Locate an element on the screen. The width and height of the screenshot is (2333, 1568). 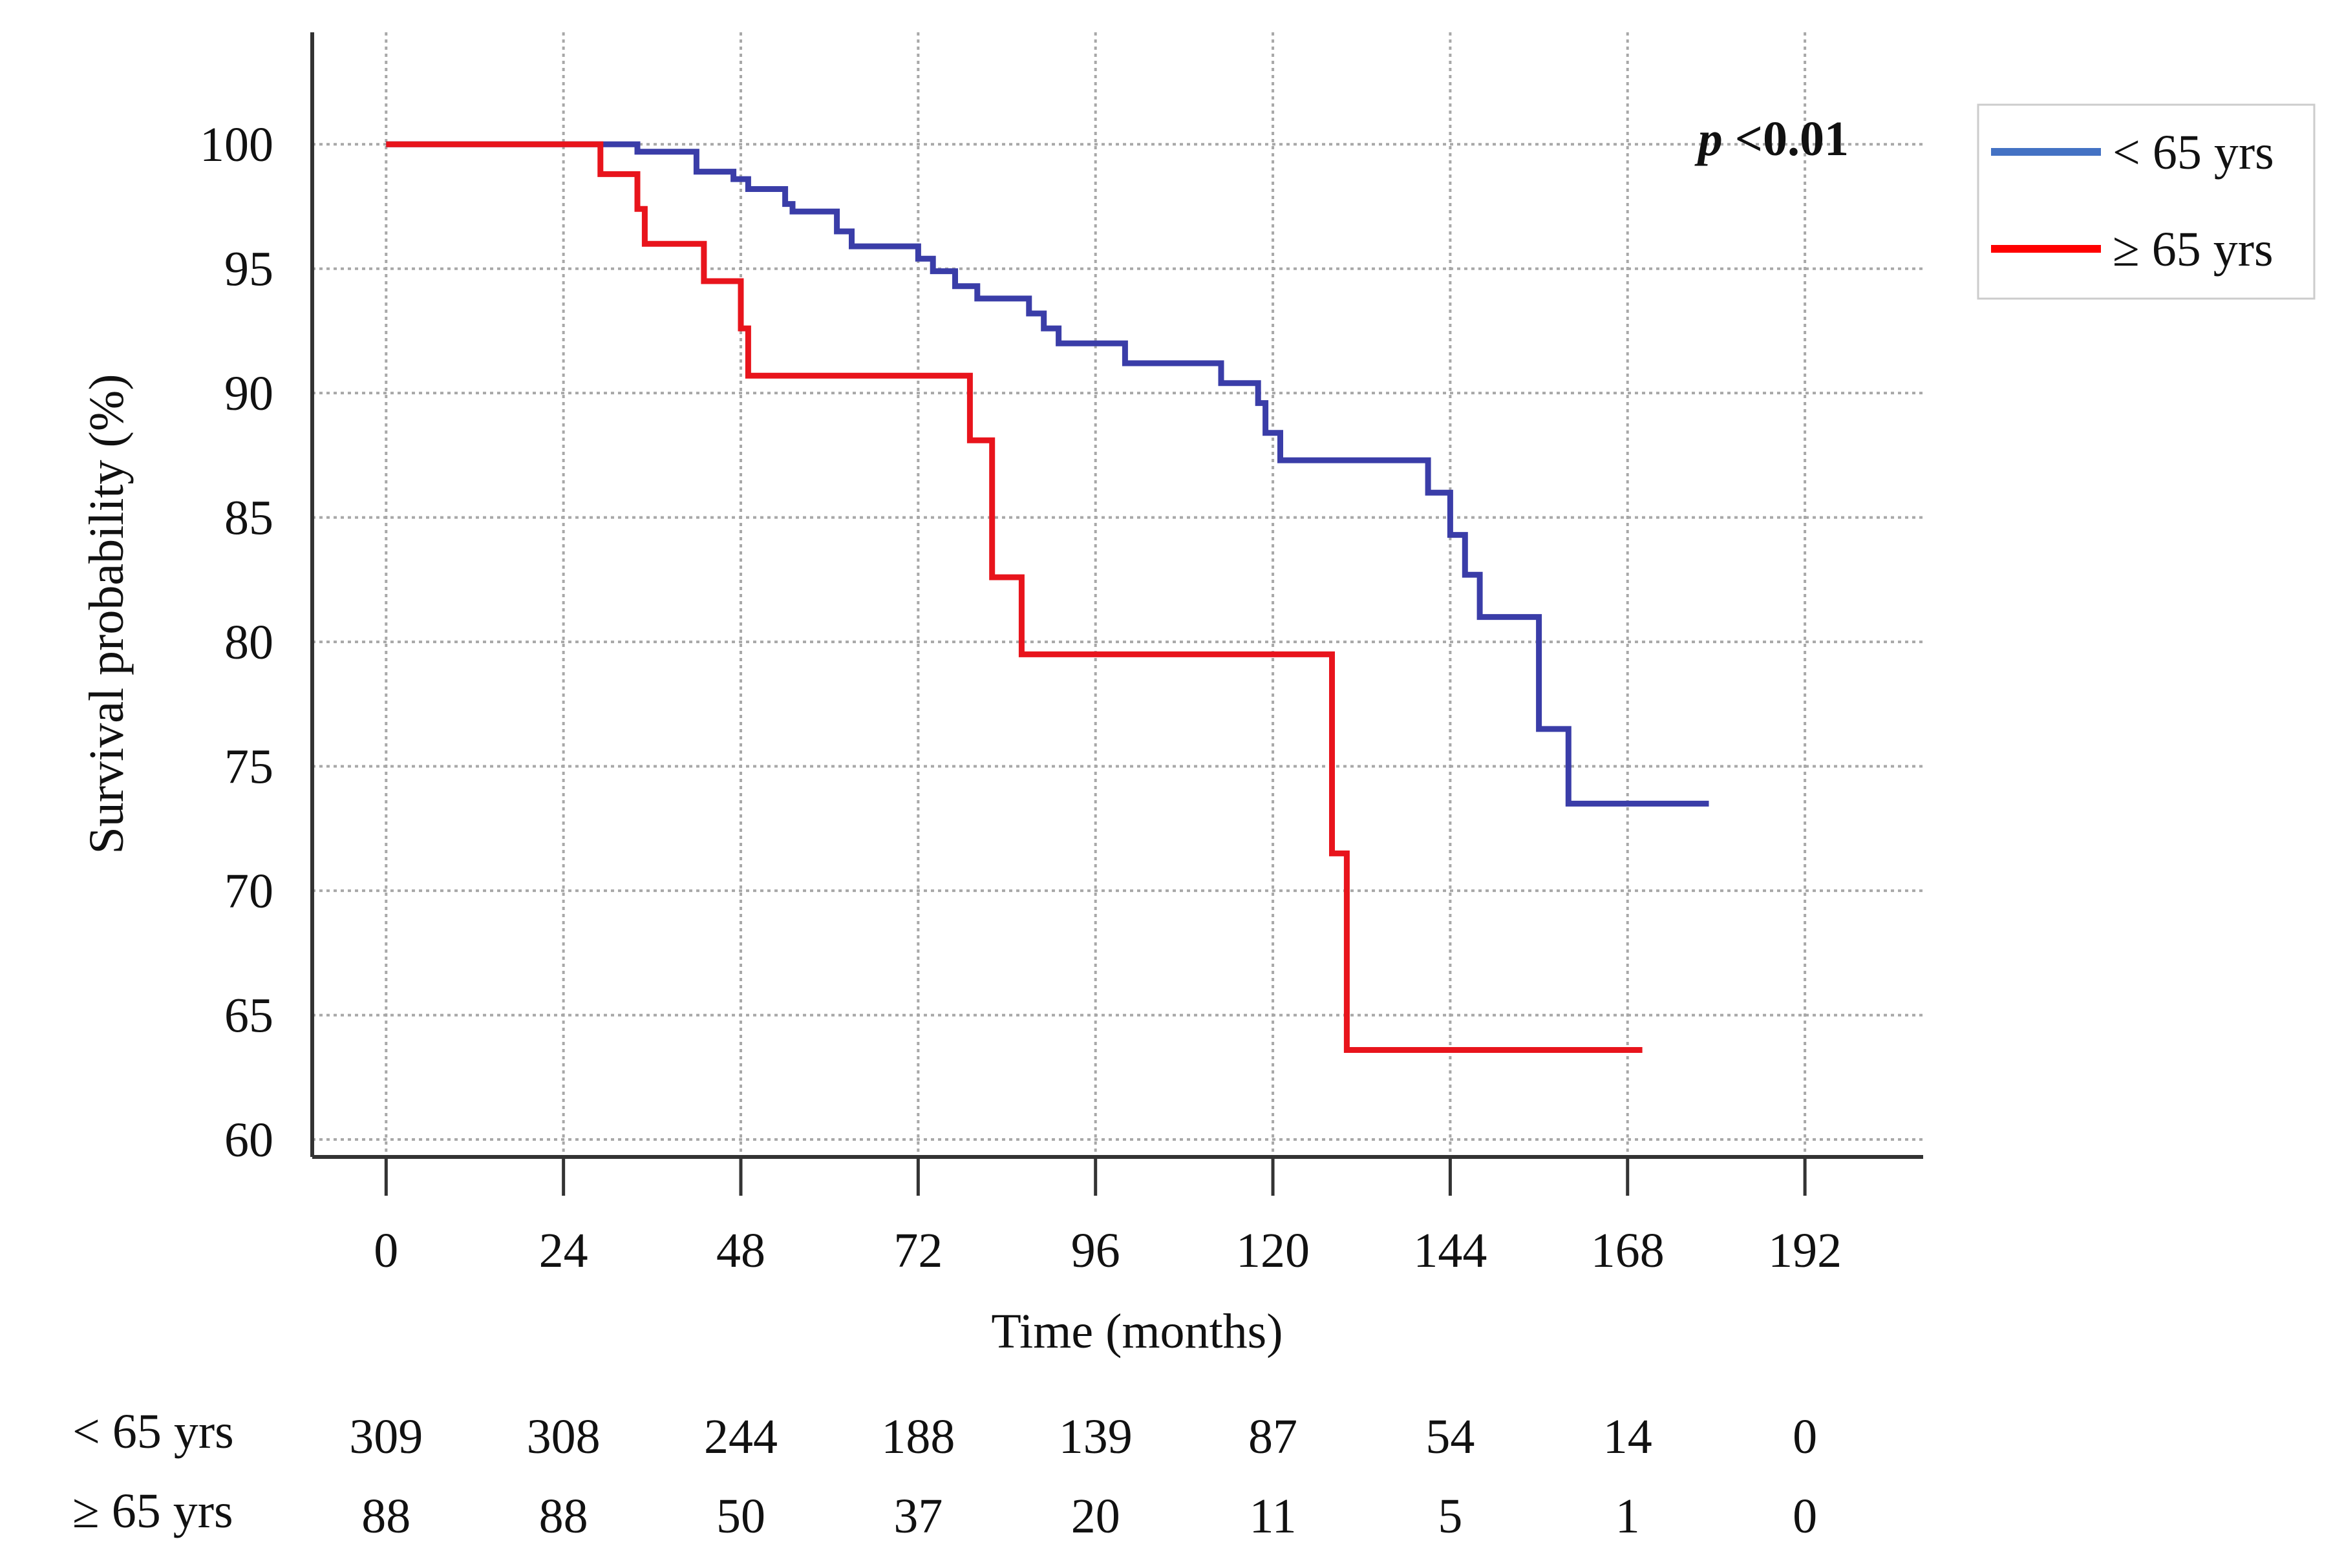
x-tick-label: 144 is located at coordinates (1450, 1251).